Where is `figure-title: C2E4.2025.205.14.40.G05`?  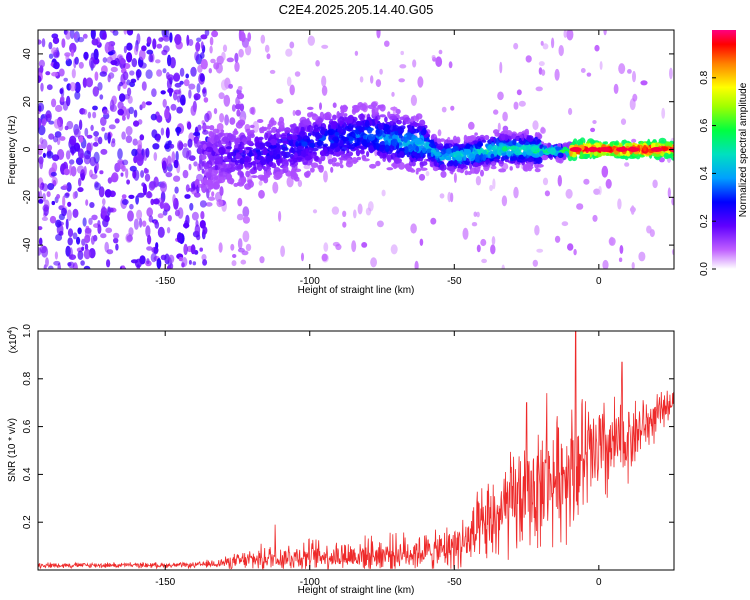
figure-title: C2E4.2025.205.14.40.G05 is located at coordinates (356, 9).